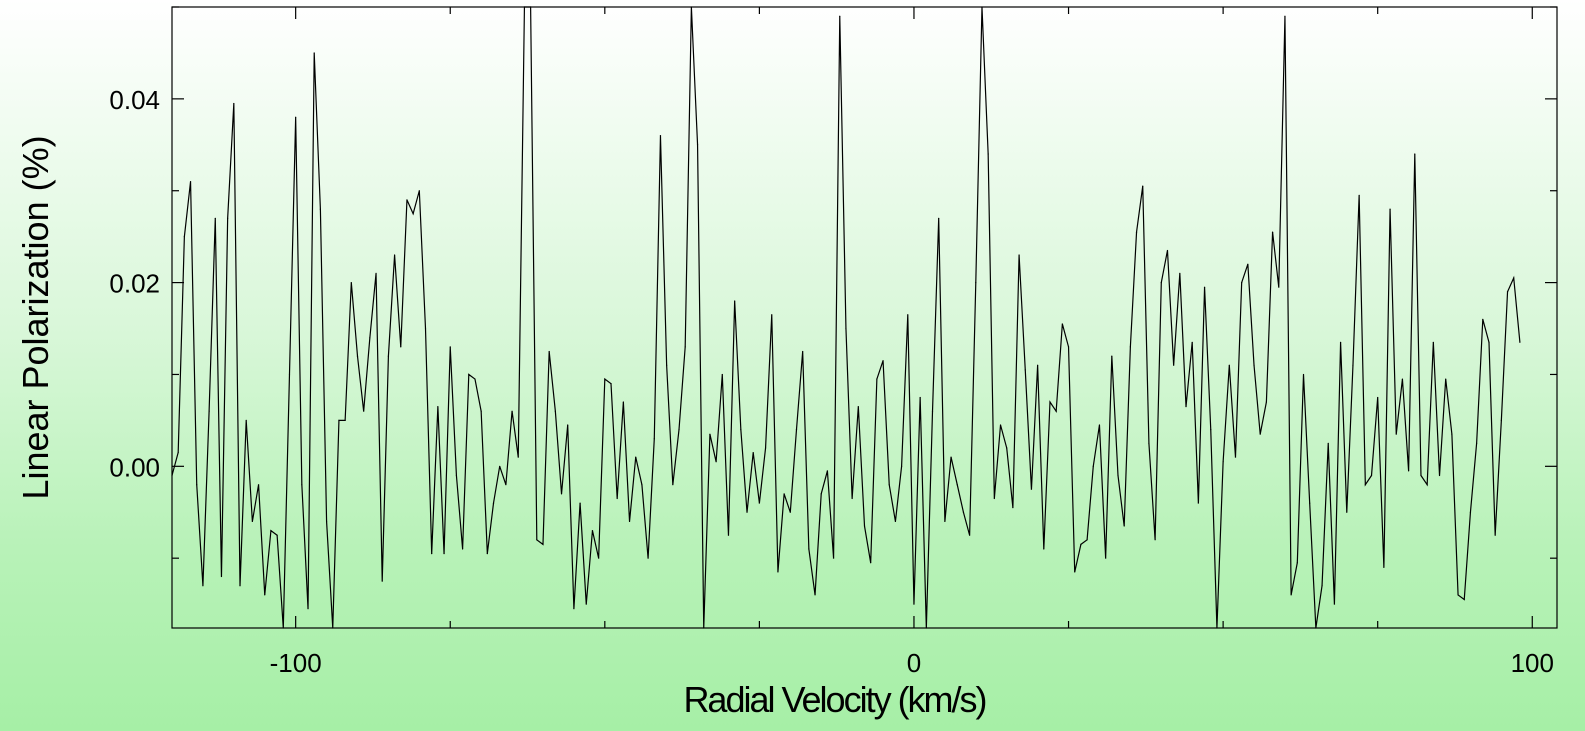 This screenshot has width=1585, height=731. Describe the element at coordinates (134, 467) in the screenshot. I see `y-tick-label: 0.00` at that location.